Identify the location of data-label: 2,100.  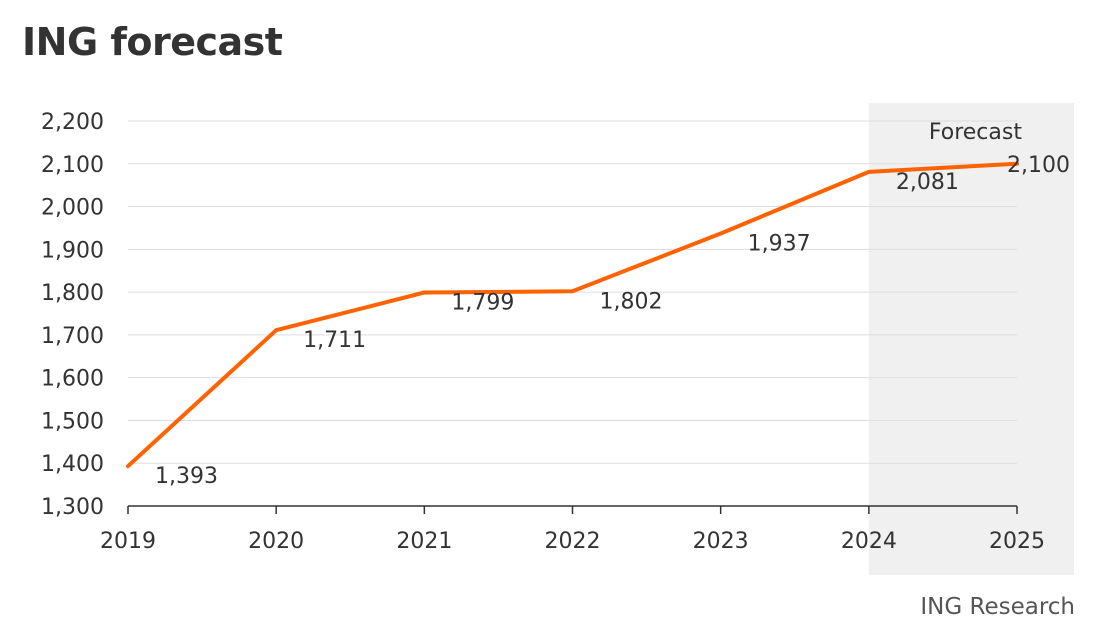
(1038, 165).